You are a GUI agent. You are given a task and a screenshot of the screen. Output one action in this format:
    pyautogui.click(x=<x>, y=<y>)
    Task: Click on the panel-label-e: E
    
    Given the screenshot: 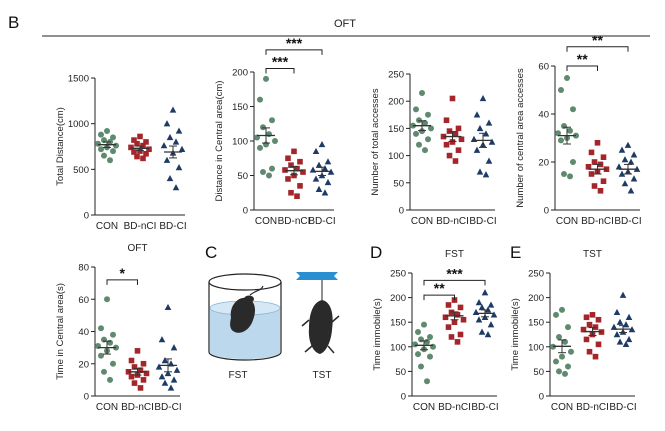 What is the action you would take?
    pyautogui.click(x=515, y=252)
    